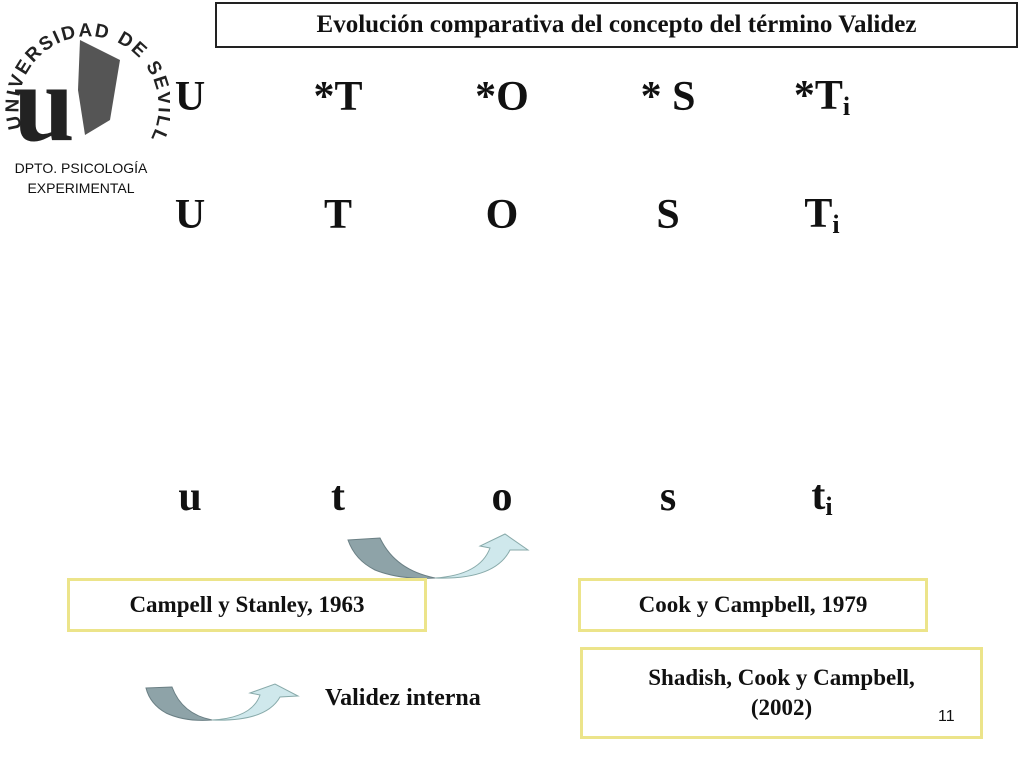  I want to click on symbol-text: O, so click(502, 215).